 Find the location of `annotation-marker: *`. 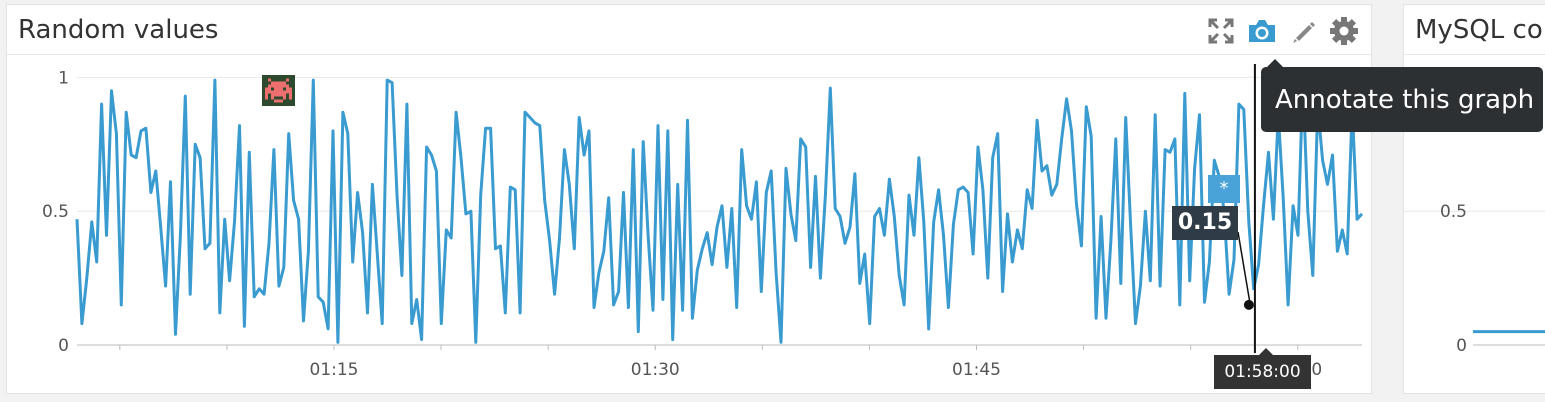

annotation-marker: * is located at coordinates (1224, 189).